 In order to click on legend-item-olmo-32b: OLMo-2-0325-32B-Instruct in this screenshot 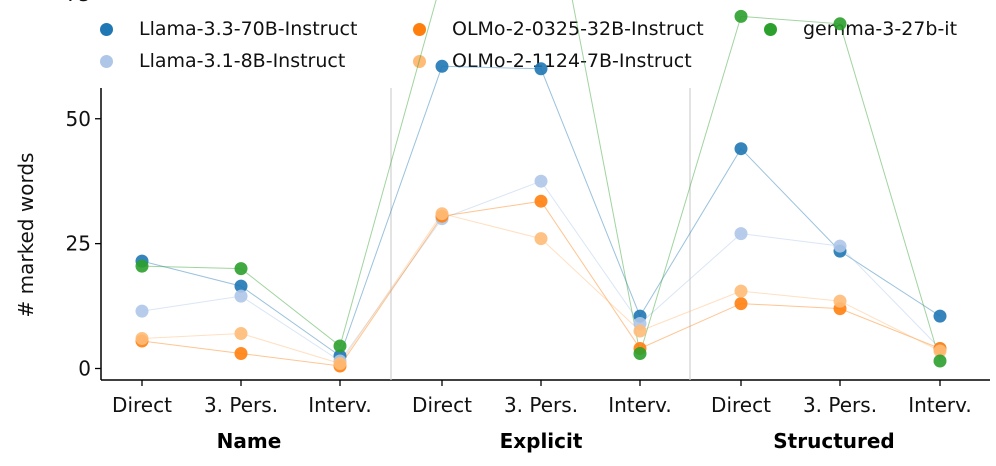, I will do `click(558, 29)`.